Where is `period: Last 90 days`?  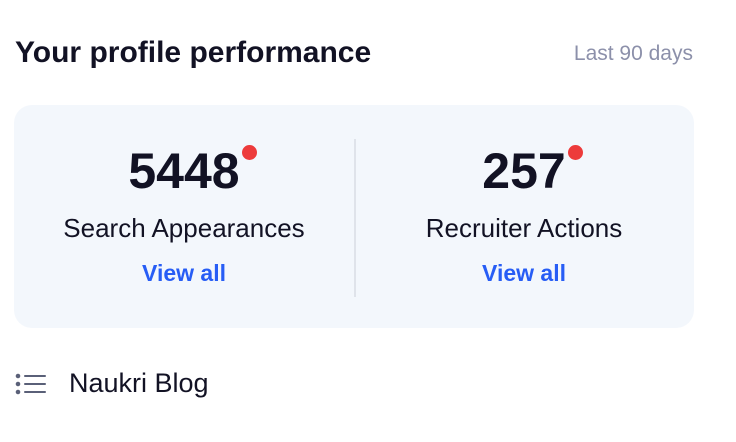 period: Last 90 days is located at coordinates (633, 53).